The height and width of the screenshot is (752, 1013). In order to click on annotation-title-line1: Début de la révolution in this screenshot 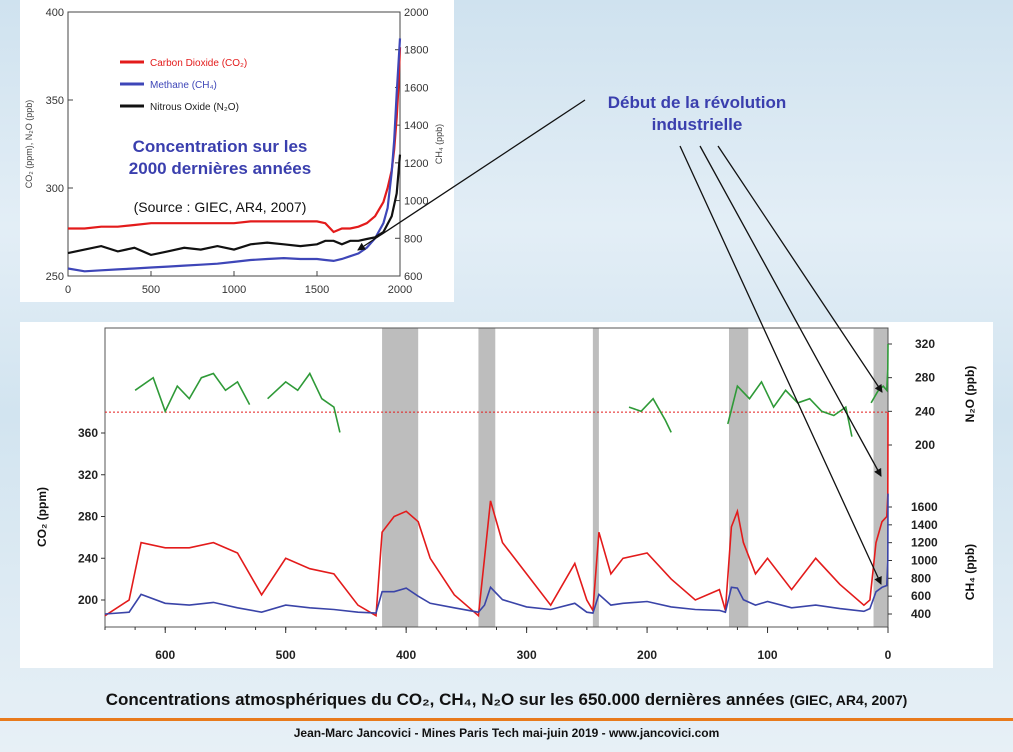, I will do `click(697, 102)`.